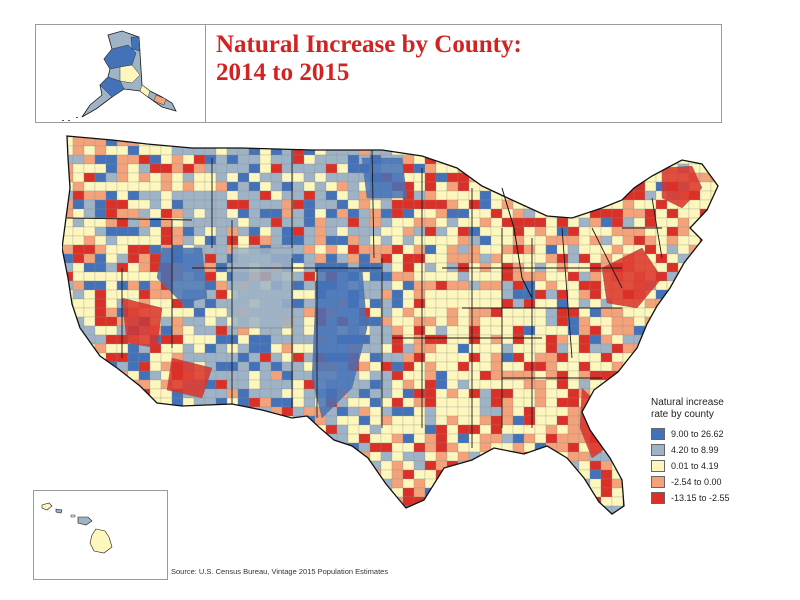 The width and height of the screenshot is (800, 600). Describe the element at coordinates (695, 465) in the screenshot. I see `legend-label: 0.01 to 4.19` at that location.